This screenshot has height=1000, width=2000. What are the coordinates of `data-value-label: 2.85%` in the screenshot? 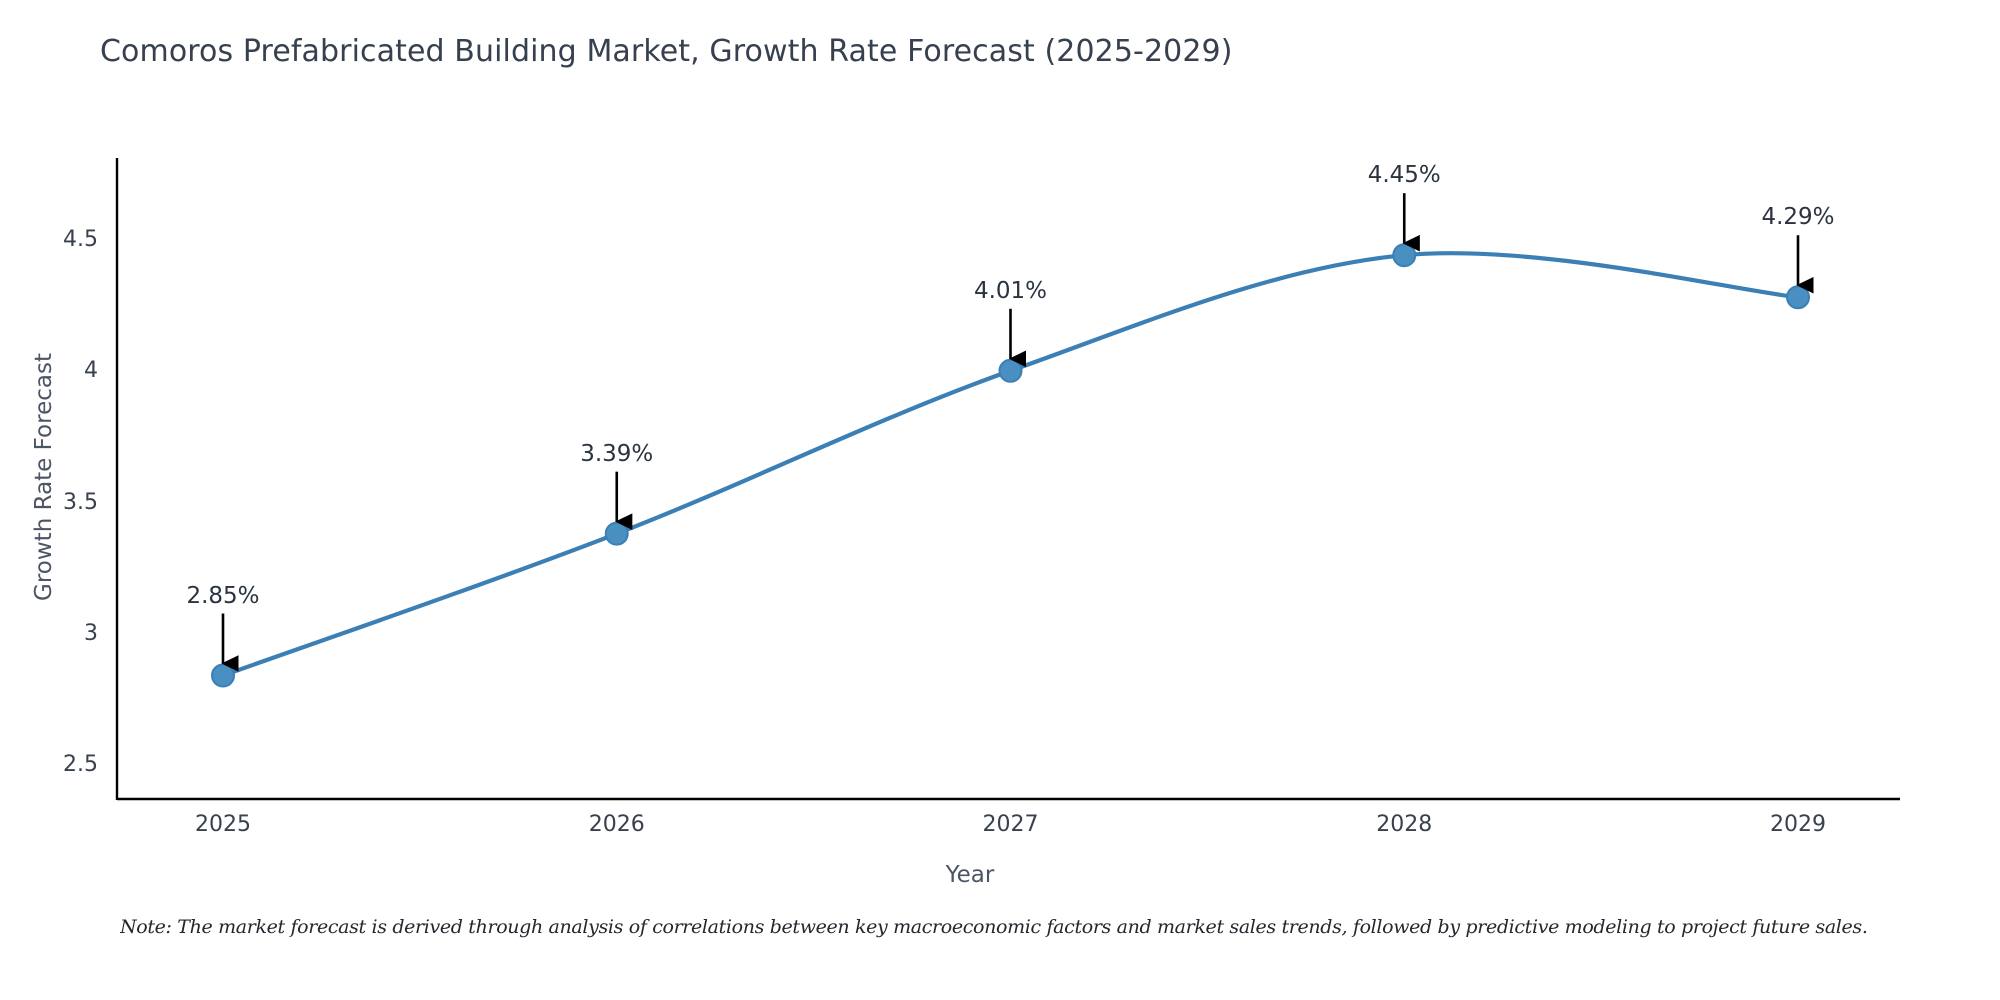 It's located at (223, 595).